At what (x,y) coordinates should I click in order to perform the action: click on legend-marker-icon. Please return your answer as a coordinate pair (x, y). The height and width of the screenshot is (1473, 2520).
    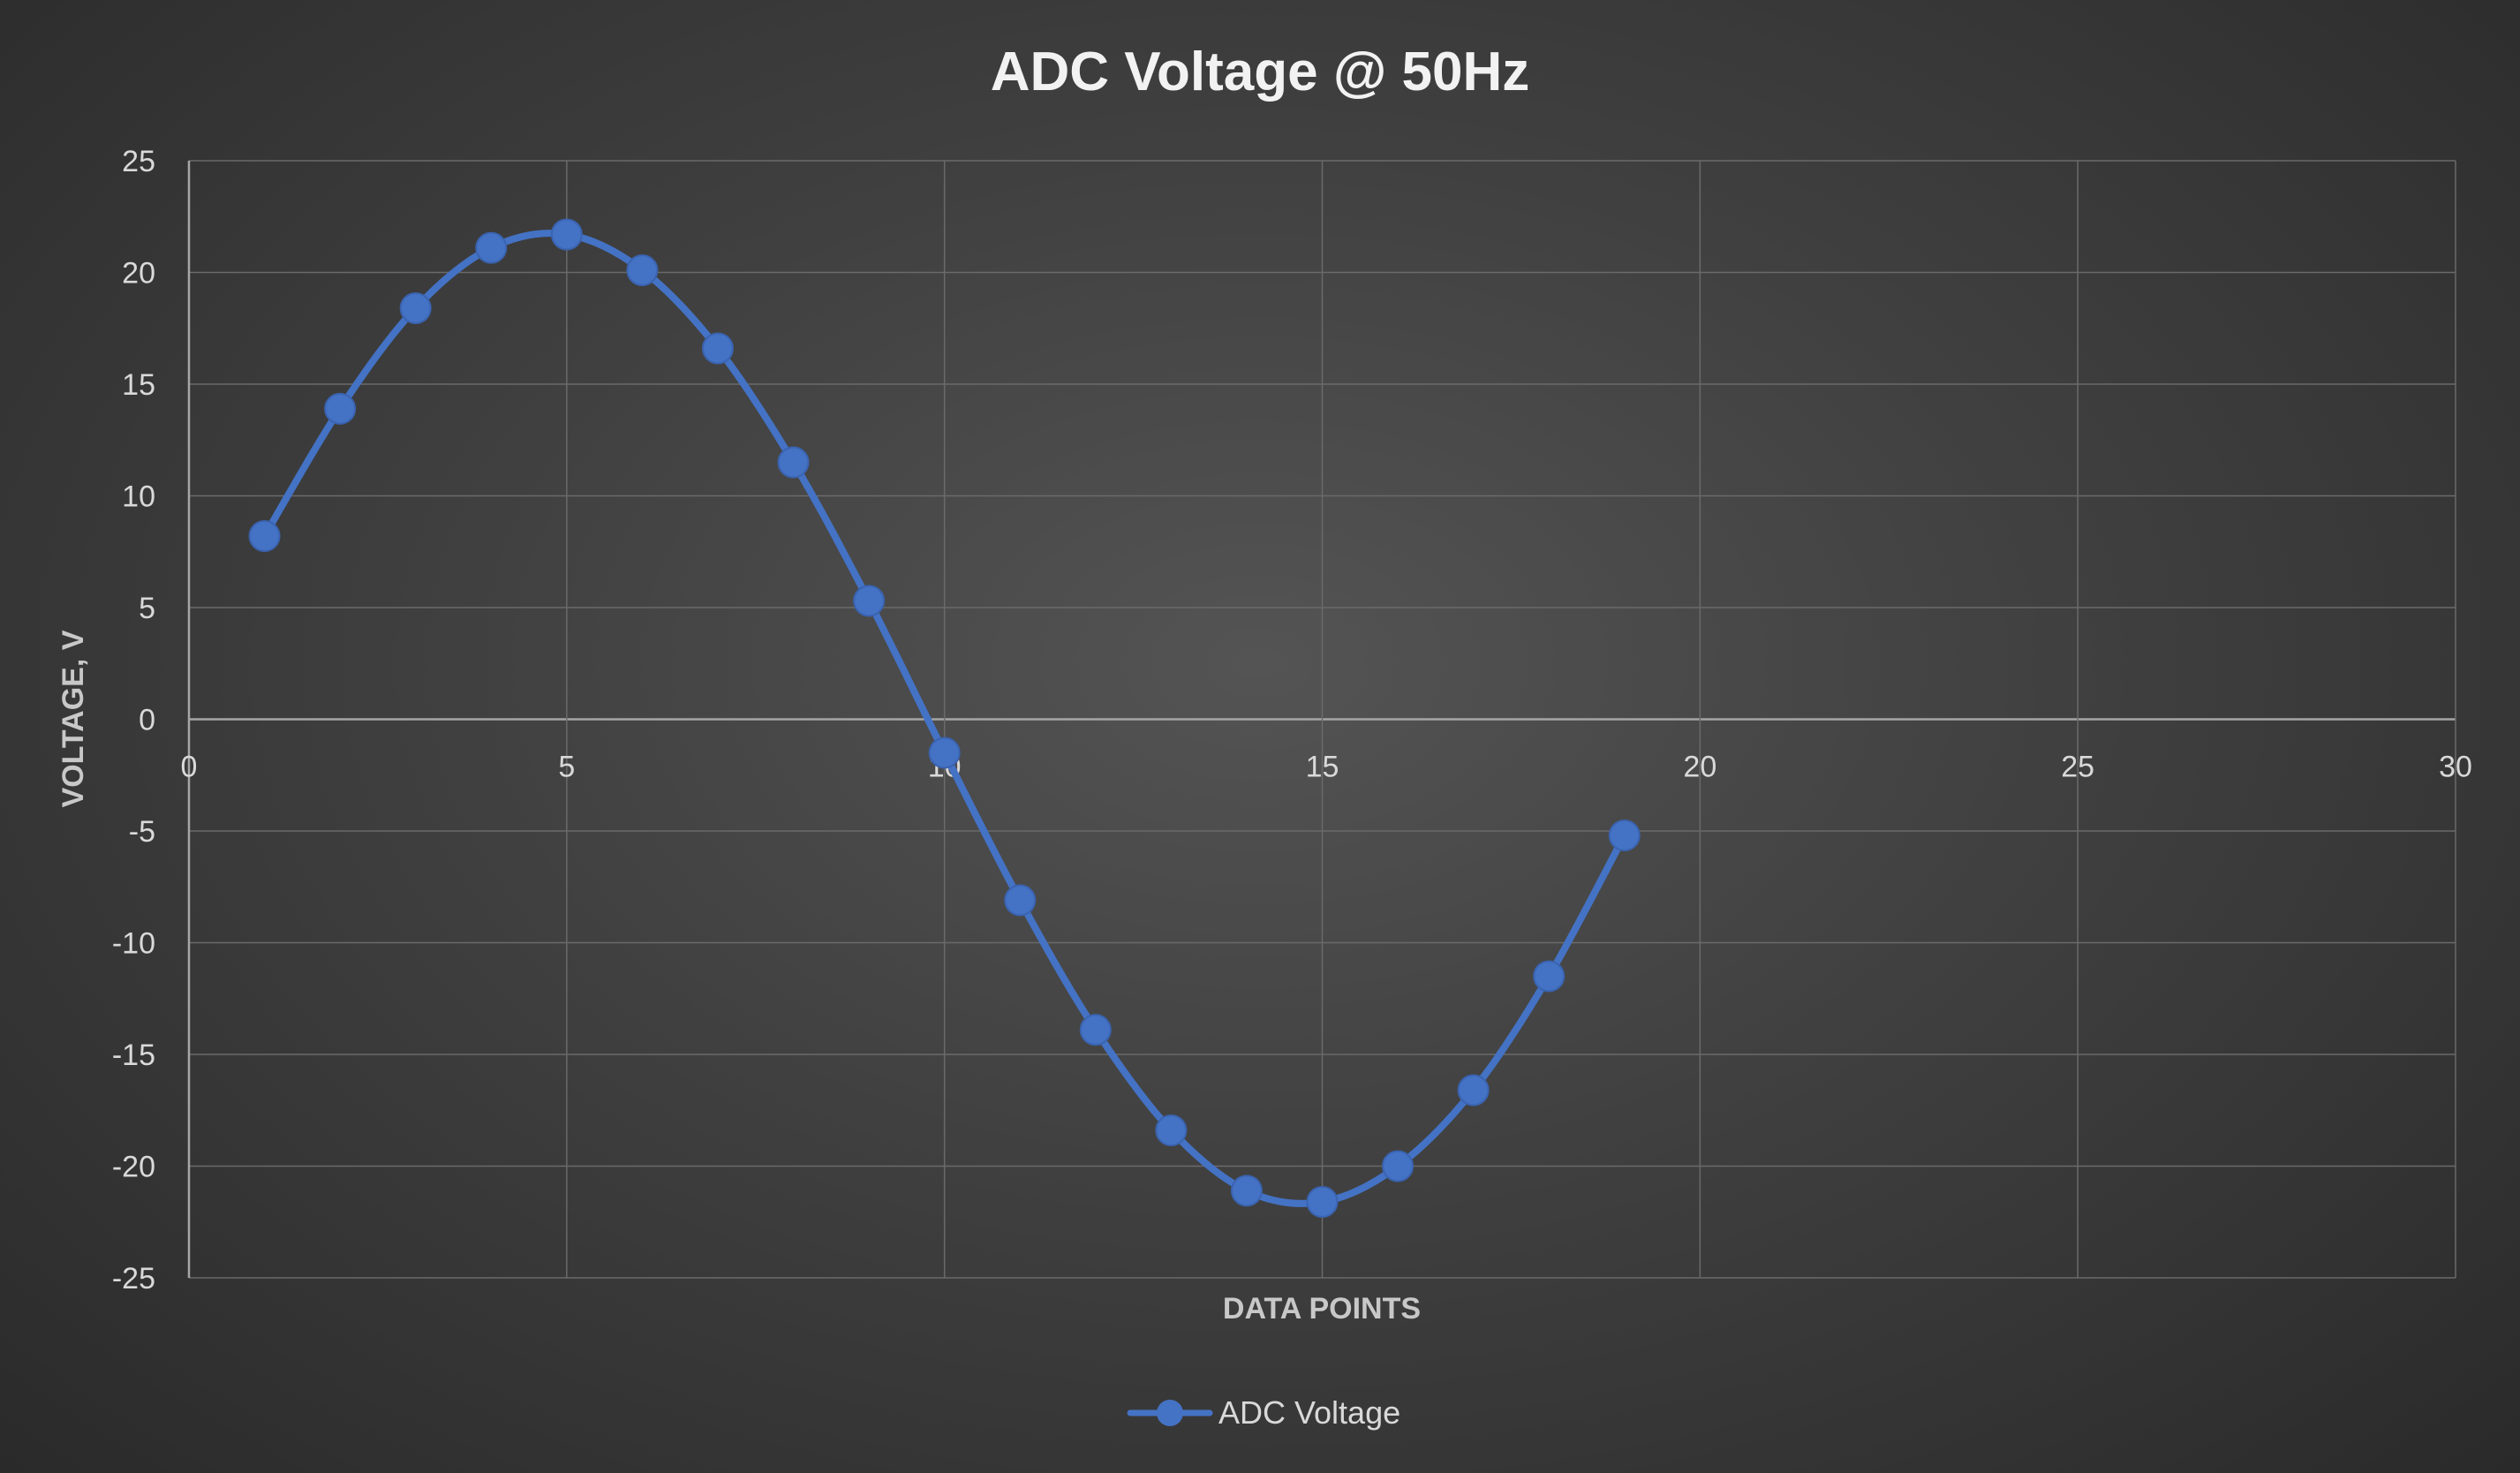
    Looking at the image, I should click on (1170, 1413).